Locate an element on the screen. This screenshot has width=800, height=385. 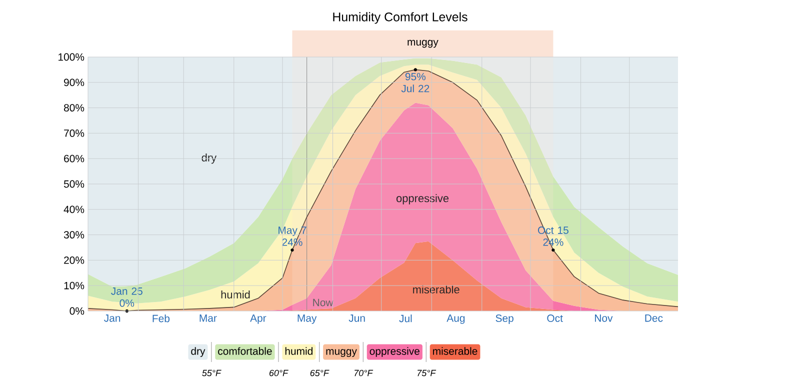
y-tick-label: 50% is located at coordinates (74, 184).